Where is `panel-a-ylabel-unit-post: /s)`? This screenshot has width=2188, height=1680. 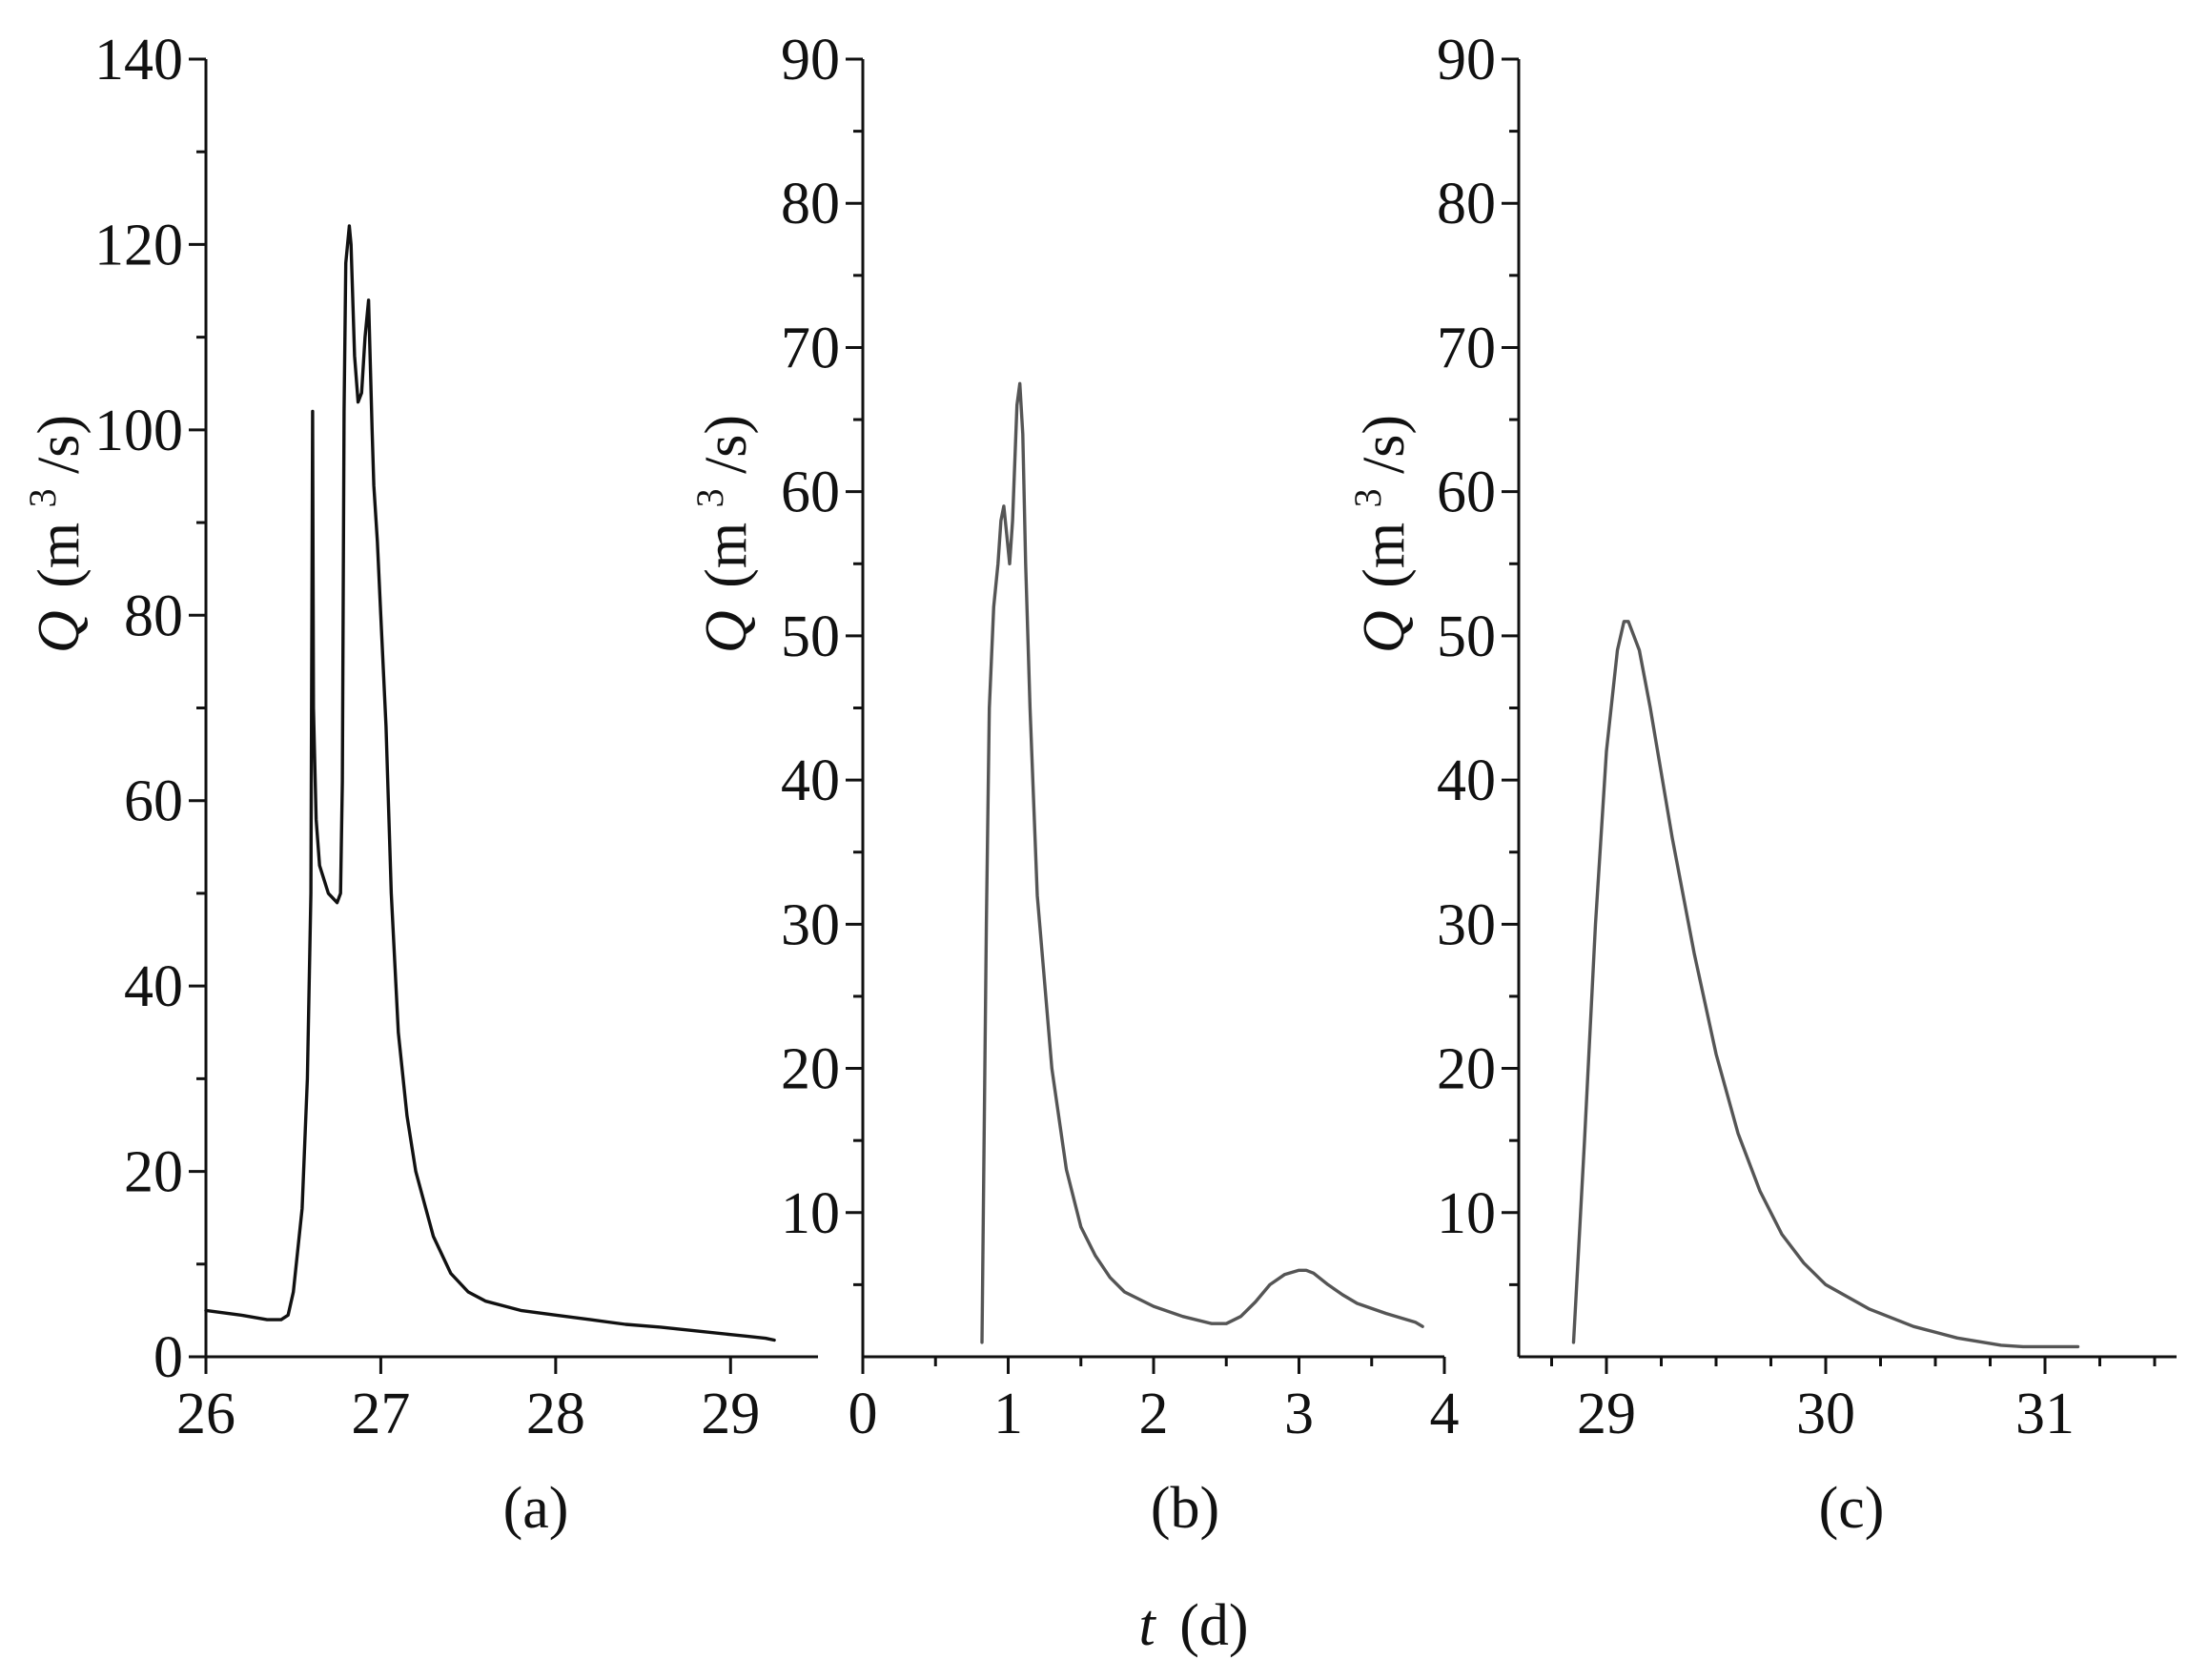
panel-a-ylabel-unit-post: /s) is located at coordinates (59, 445).